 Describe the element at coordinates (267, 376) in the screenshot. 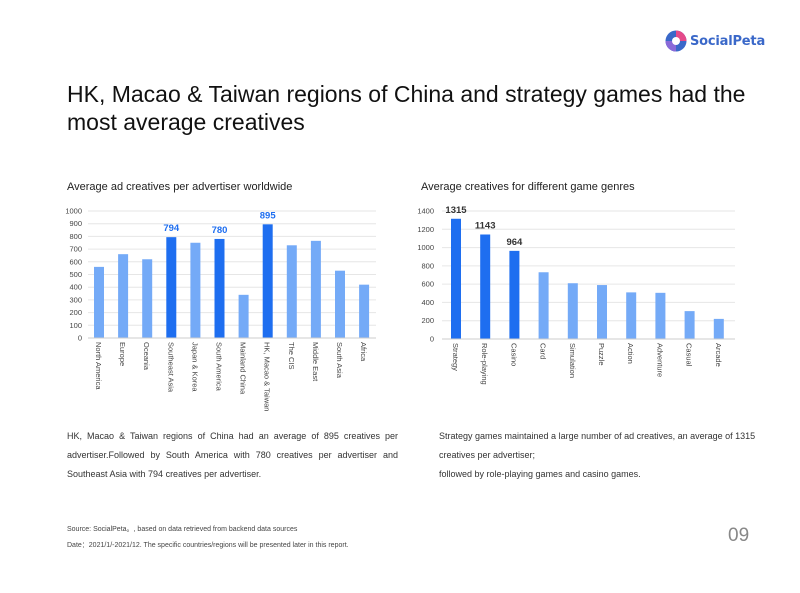

I see `regions-category-label: HK, Macao & Taiwan` at that location.